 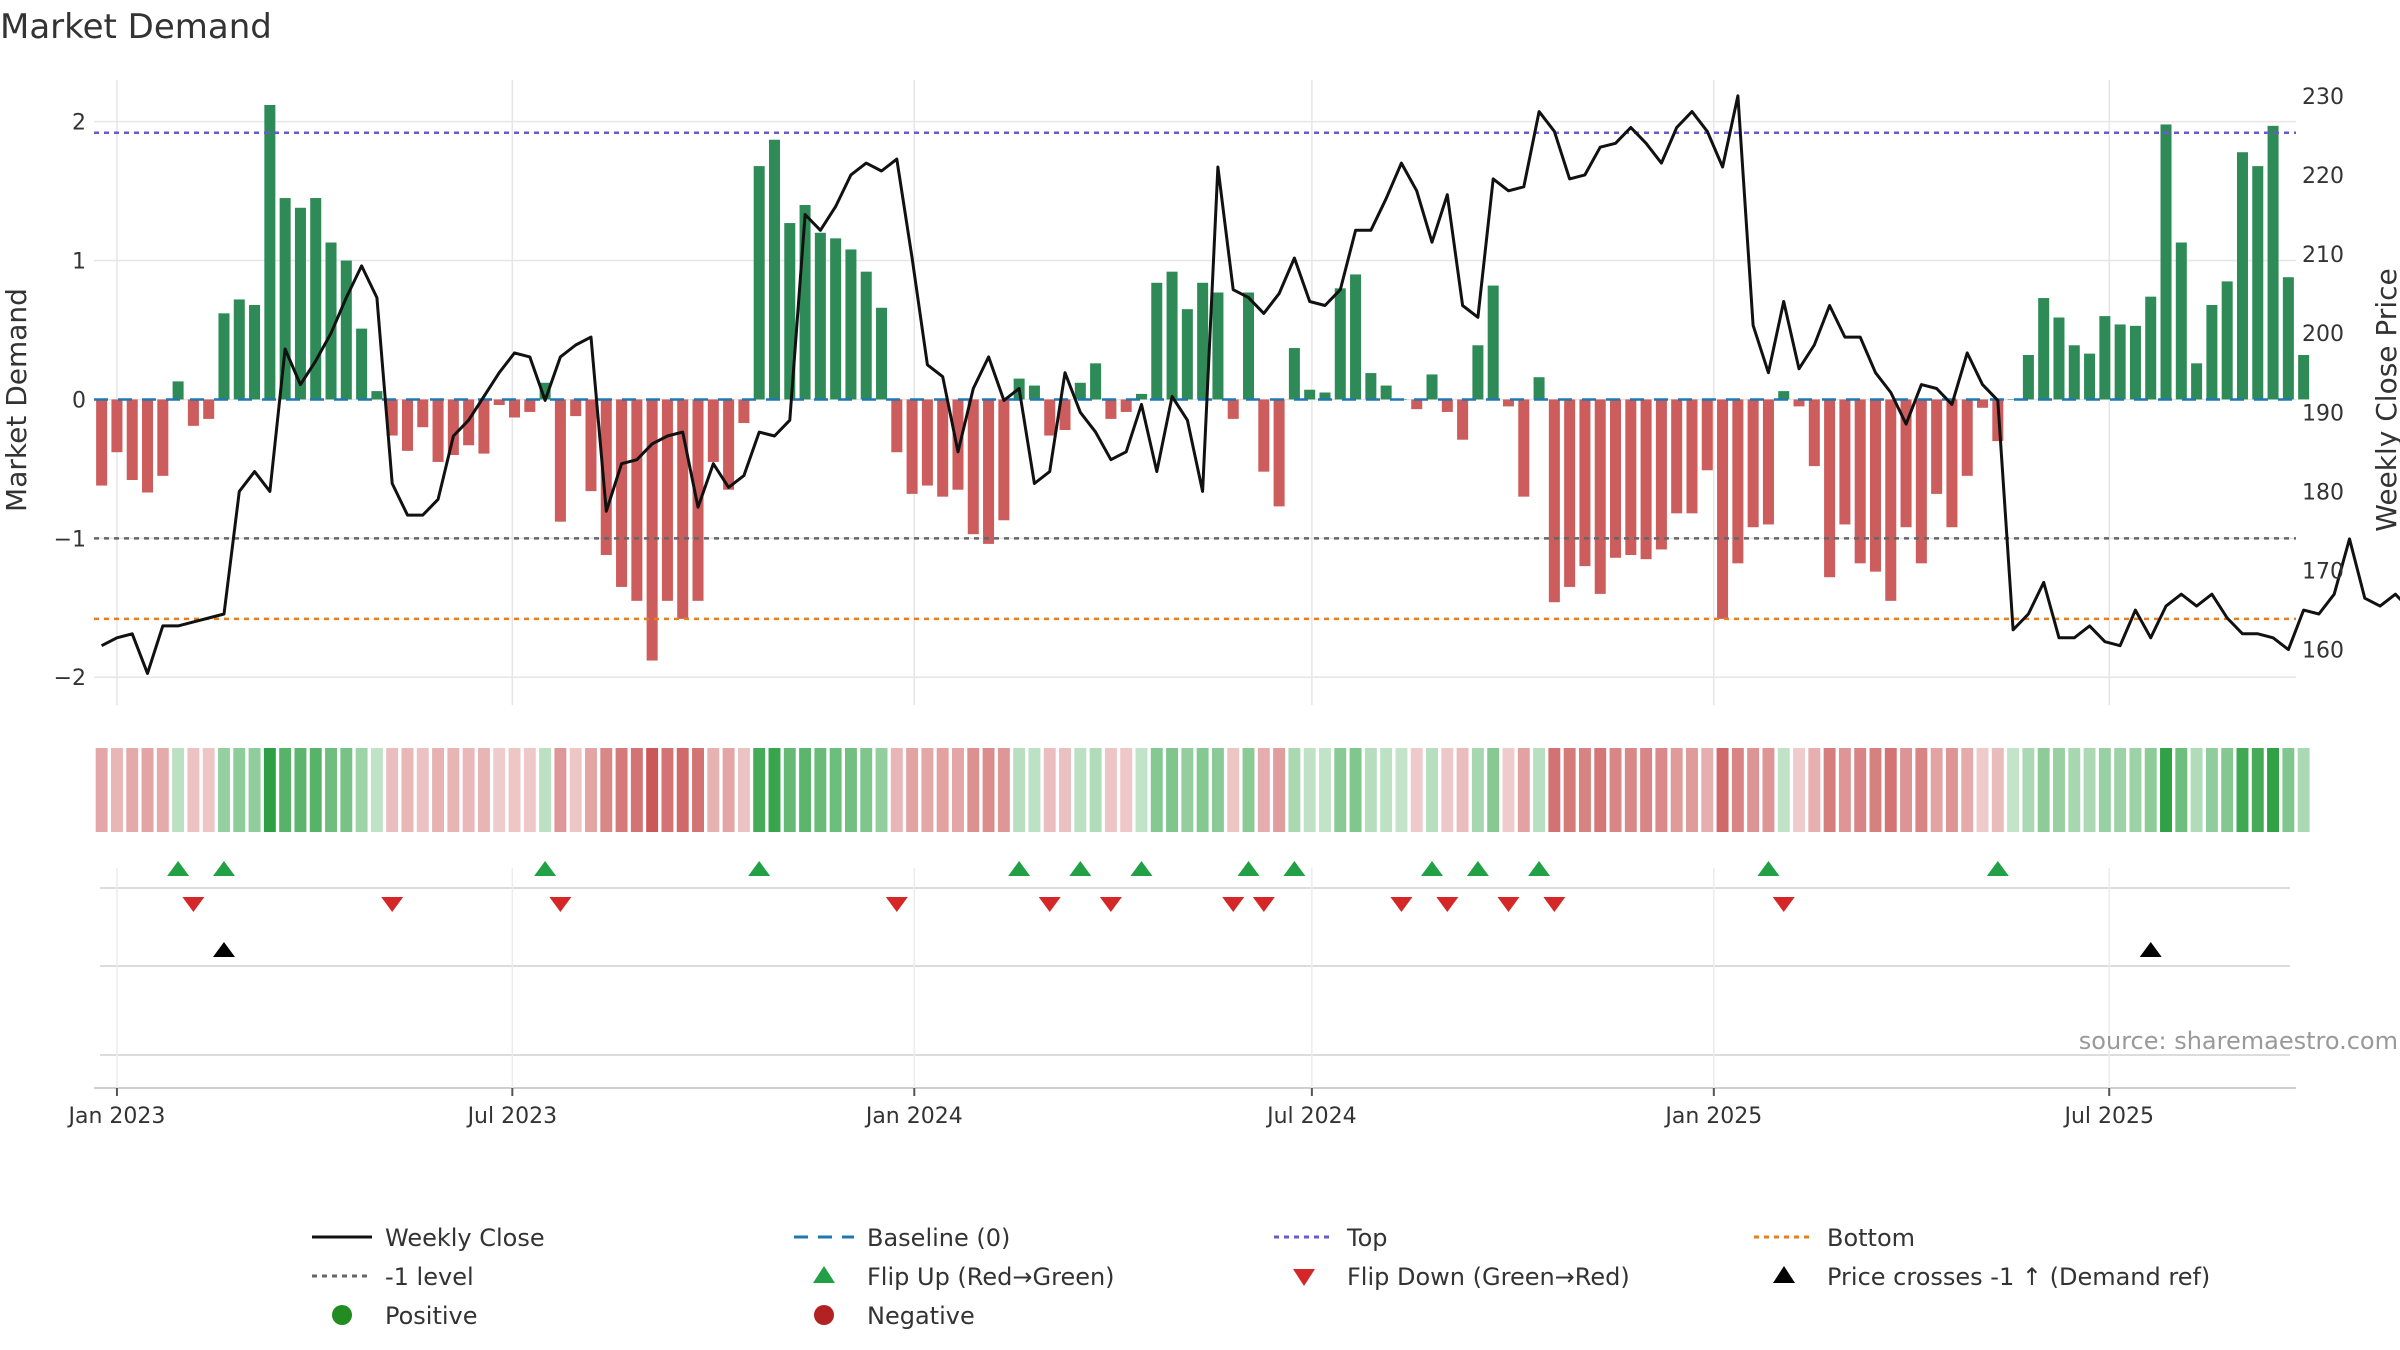 I want to click on right-tick-label: 180, so click(x=2323, y=492).